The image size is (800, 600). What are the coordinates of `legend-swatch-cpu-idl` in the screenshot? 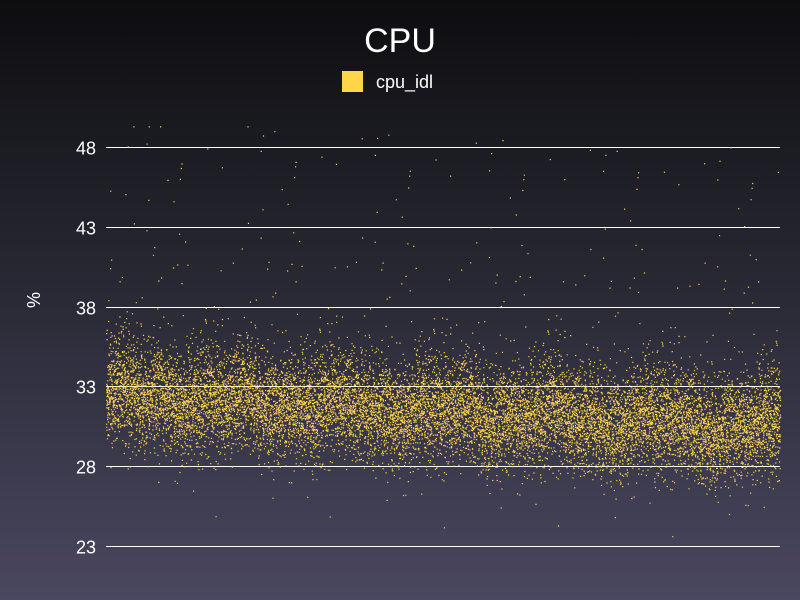 It's located at (352, 81).